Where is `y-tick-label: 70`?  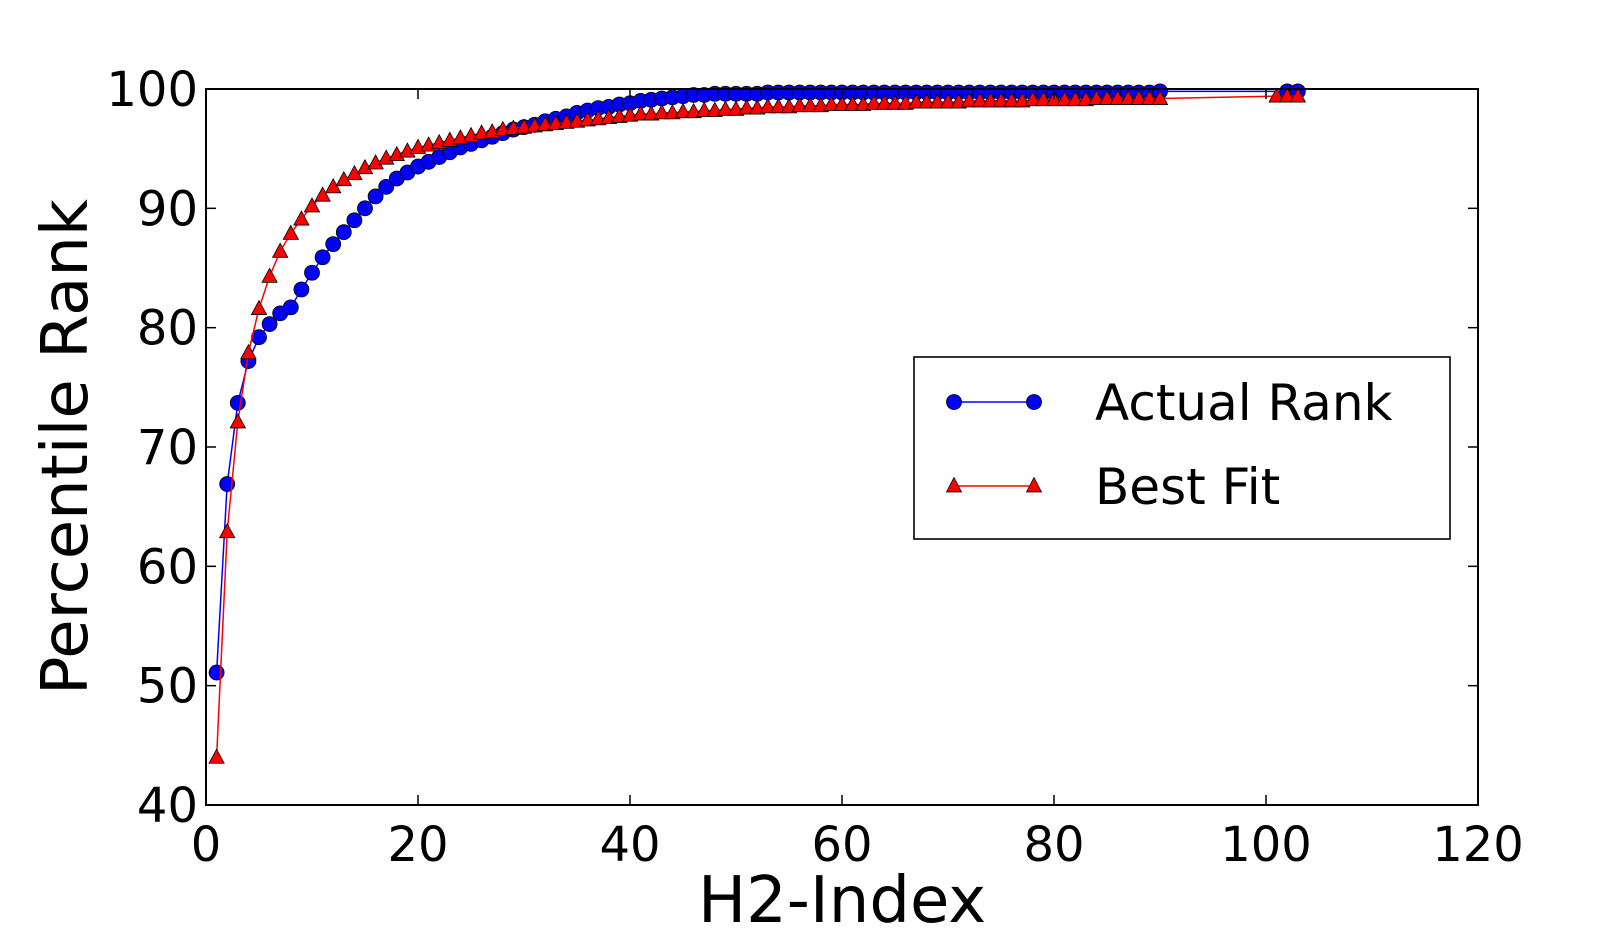
y-tick-label: 70 is located at coordinates (167, 448).